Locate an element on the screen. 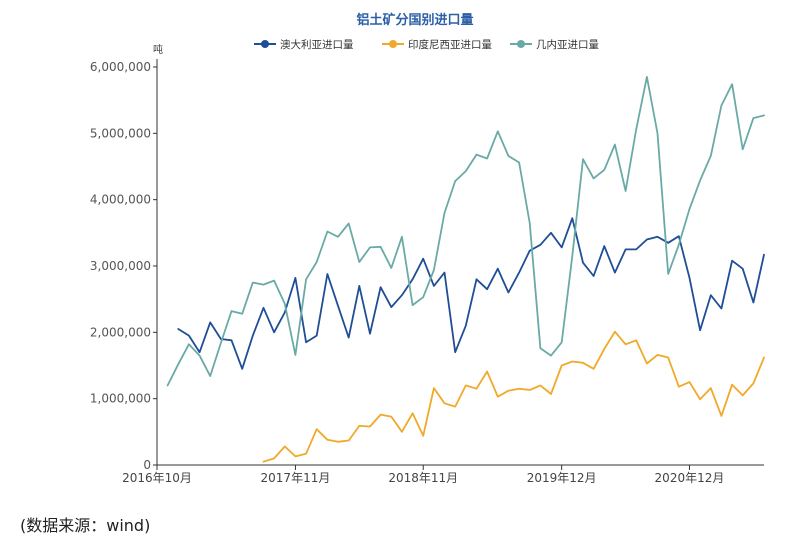  y-tick-label: 1,000,000 is located at coordinates (120, 399).